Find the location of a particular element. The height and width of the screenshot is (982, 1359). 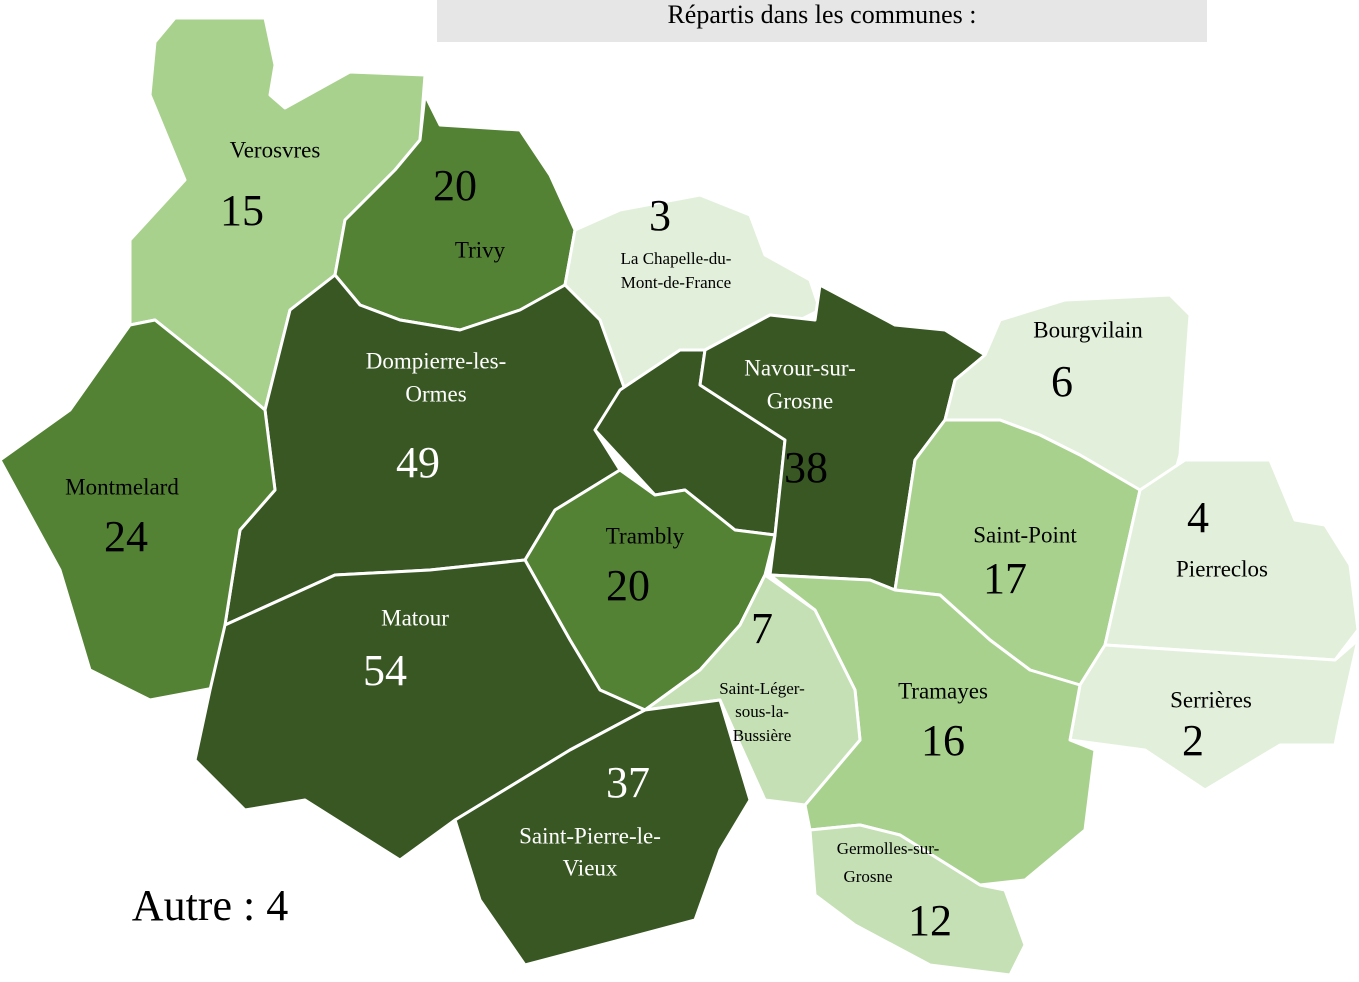

commune-name: Montmelard is located at coordinates (122, 486).